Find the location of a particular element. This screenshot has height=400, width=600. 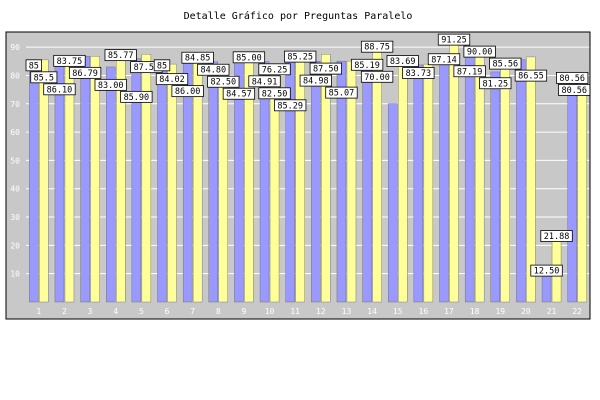

data-label: 88.75 is located at coordinates (377, 46).